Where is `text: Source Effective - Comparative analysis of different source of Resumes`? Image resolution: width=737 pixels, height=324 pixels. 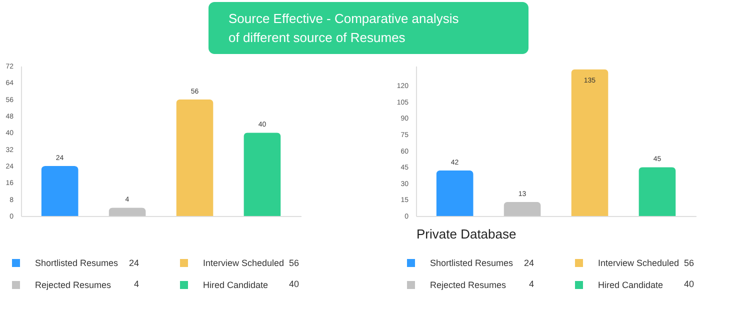 text: Source Effective - Comparative analysis of different source of Resumes is located at coordinates (344, 28).